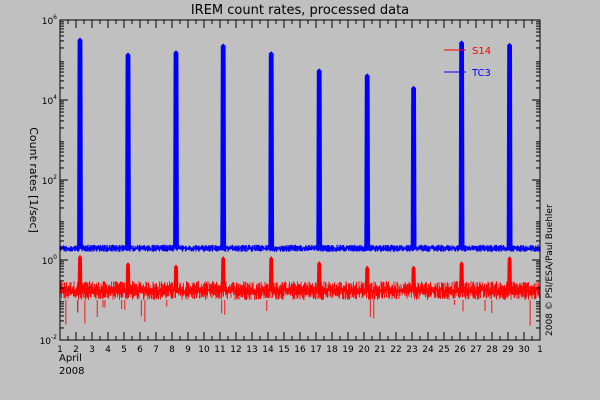 Image resolution: width=600 pixels, height=400 pixels. What do you see at coordinates (428, 350) in the screenshot?
I see `x-tick-label: 24` at bounding box center [428, 350].